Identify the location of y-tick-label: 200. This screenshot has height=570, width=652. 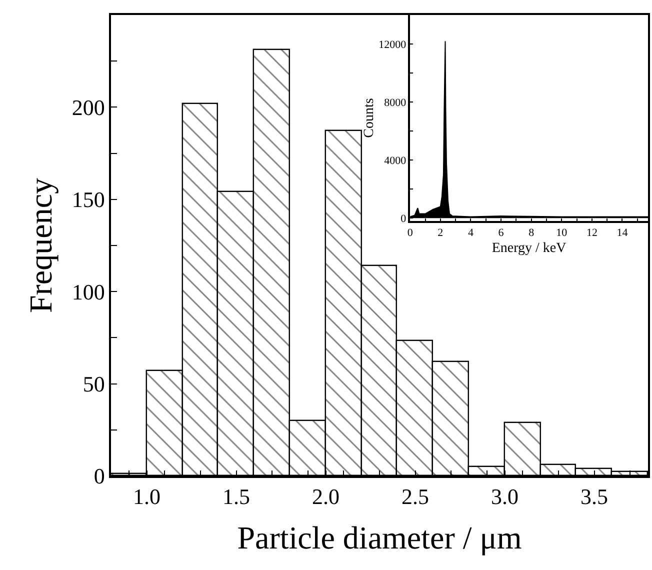
(88, 107).